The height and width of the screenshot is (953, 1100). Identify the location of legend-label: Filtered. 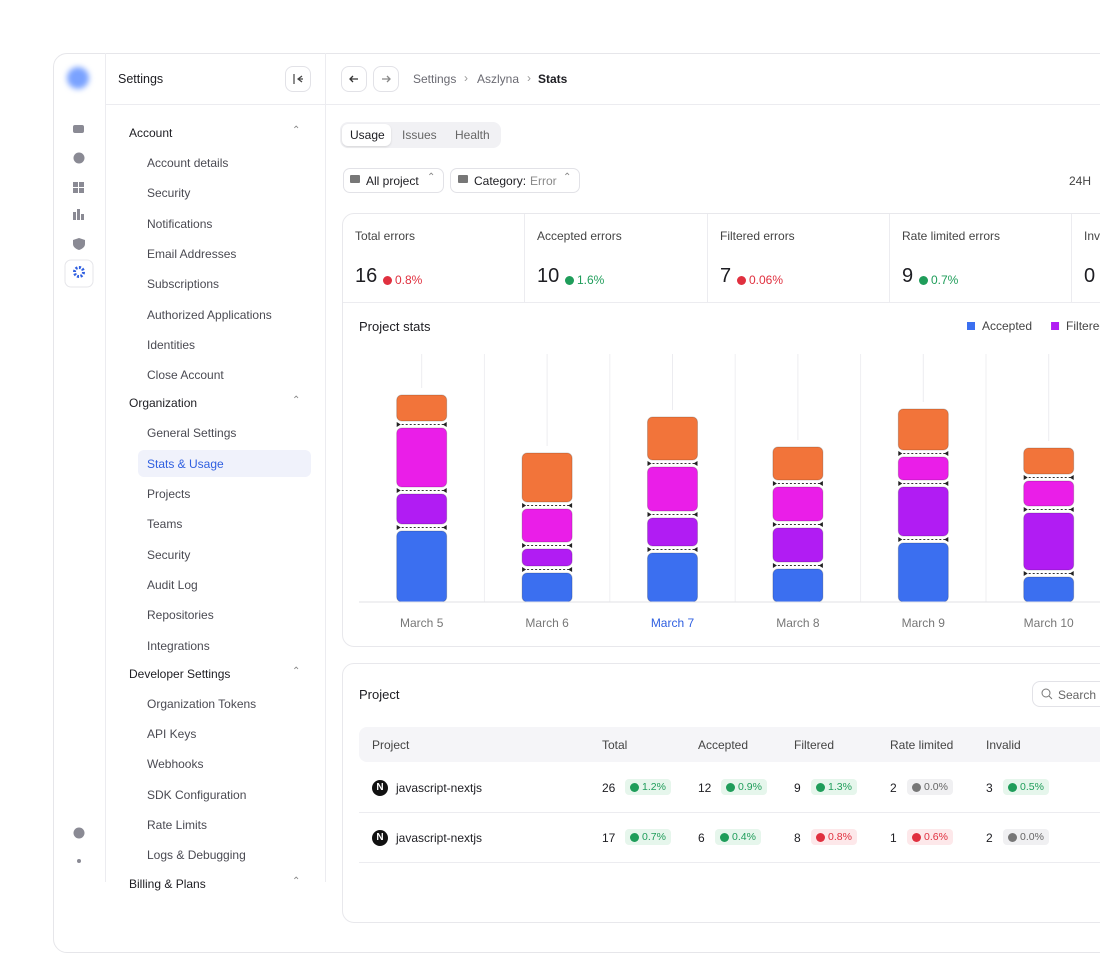
(1083, 326).